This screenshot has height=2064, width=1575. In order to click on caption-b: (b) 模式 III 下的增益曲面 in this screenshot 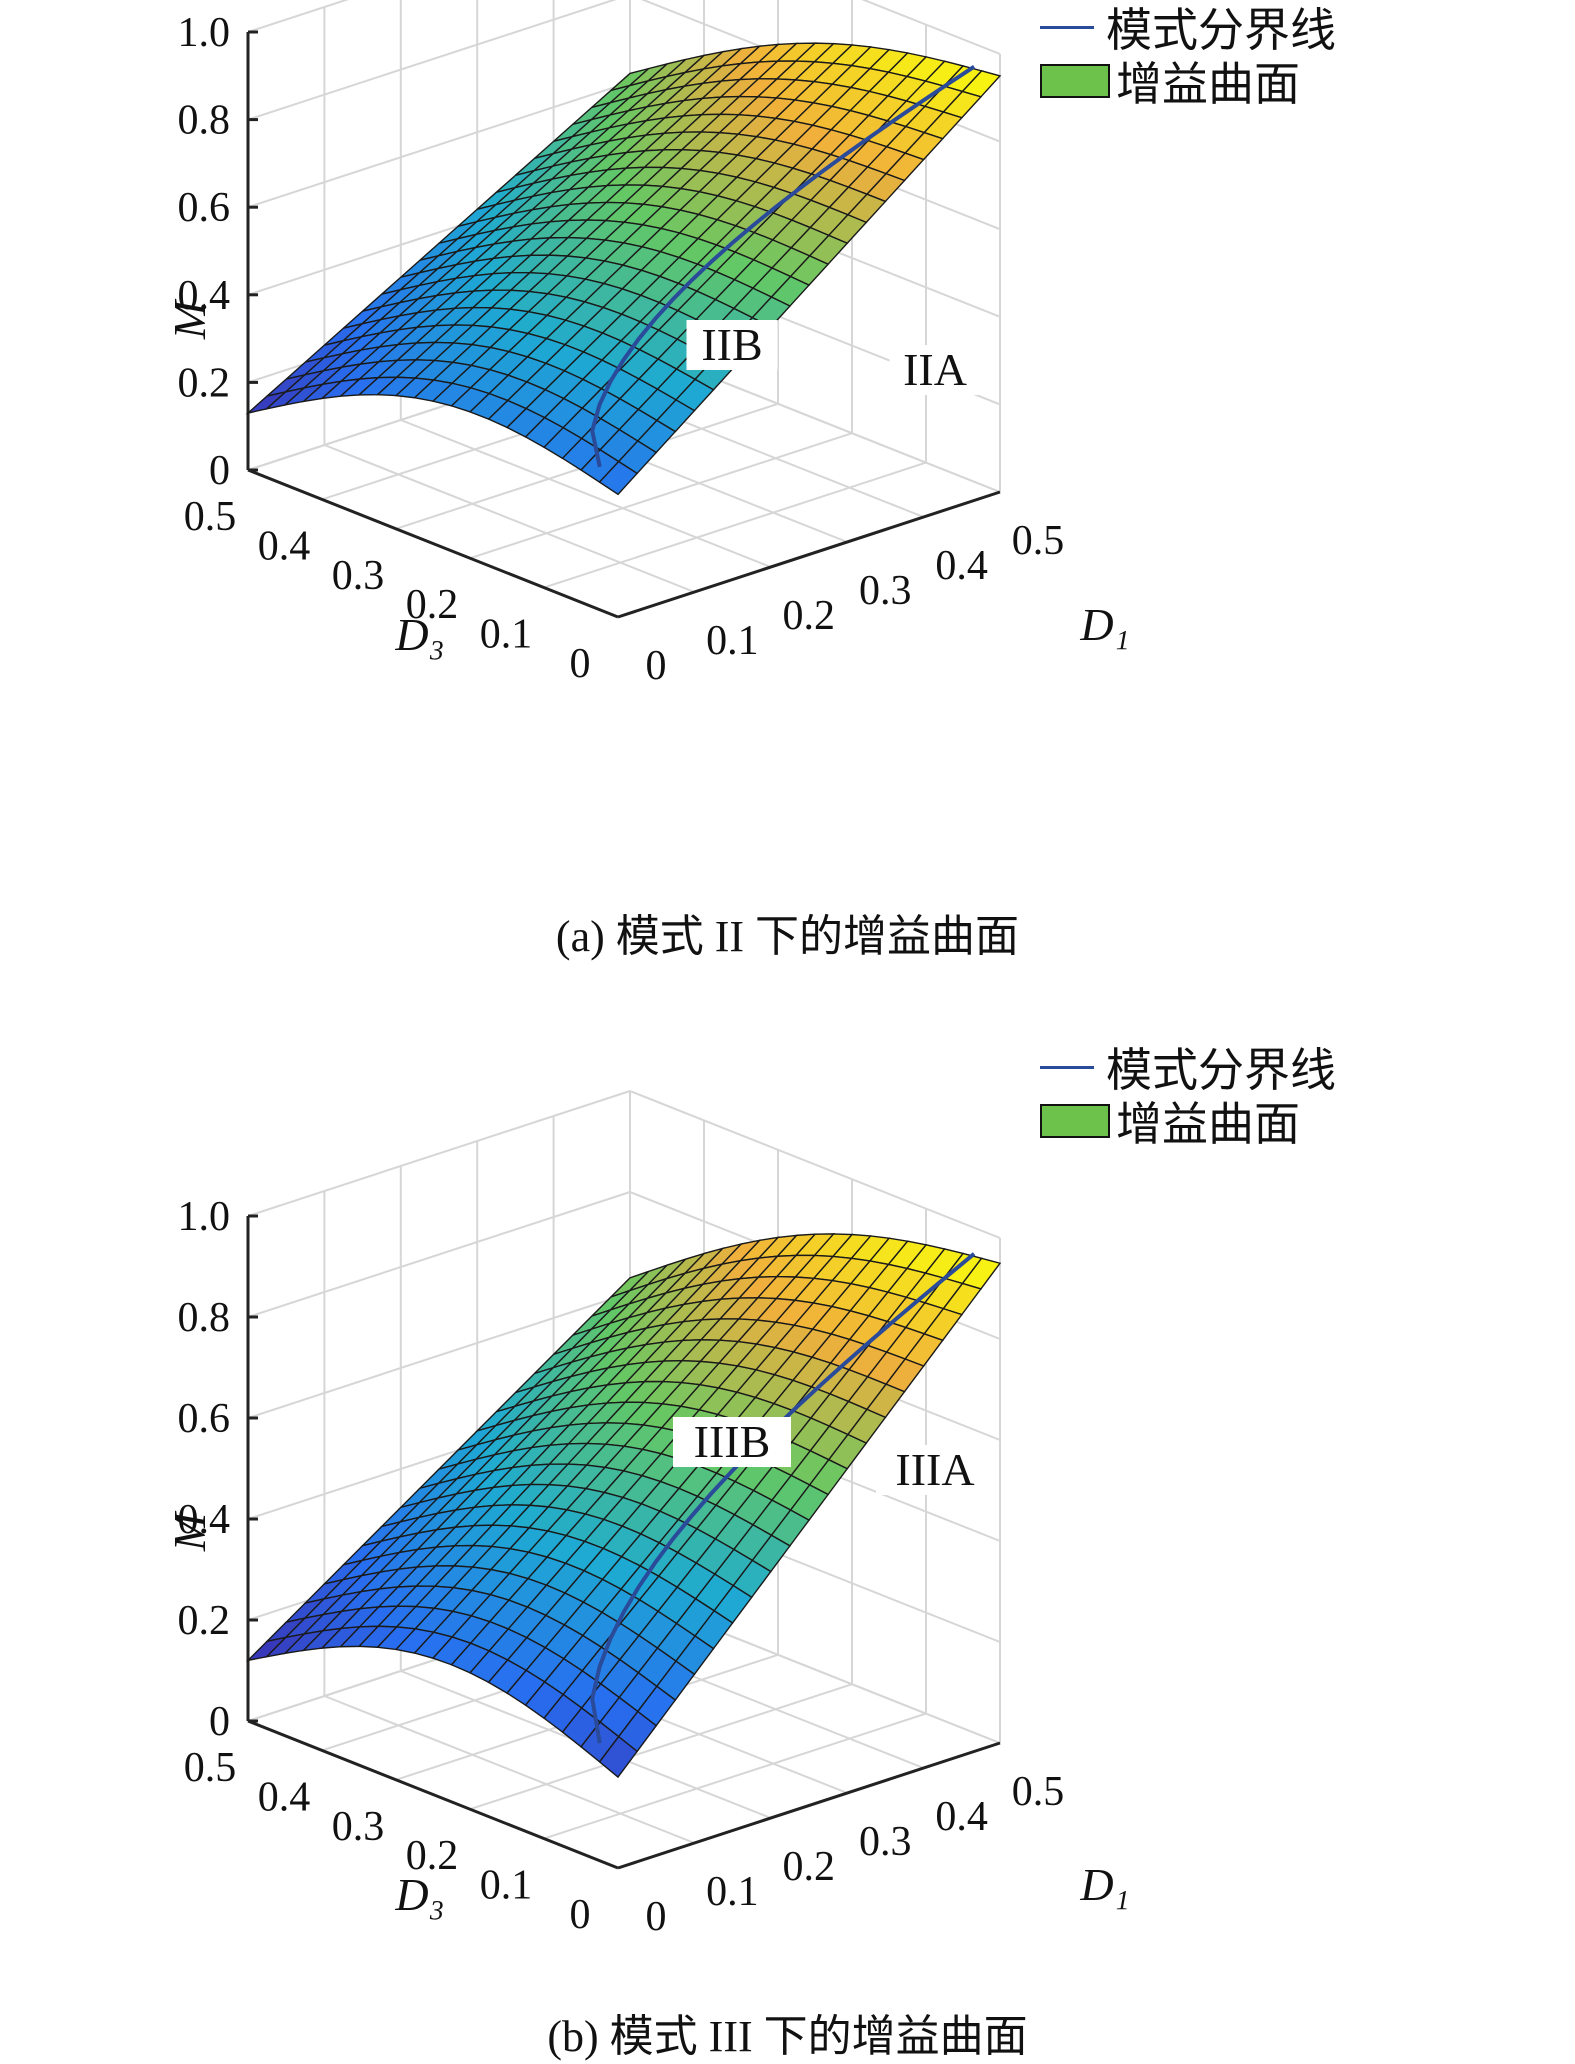, I will do `click(787, 2036)`.